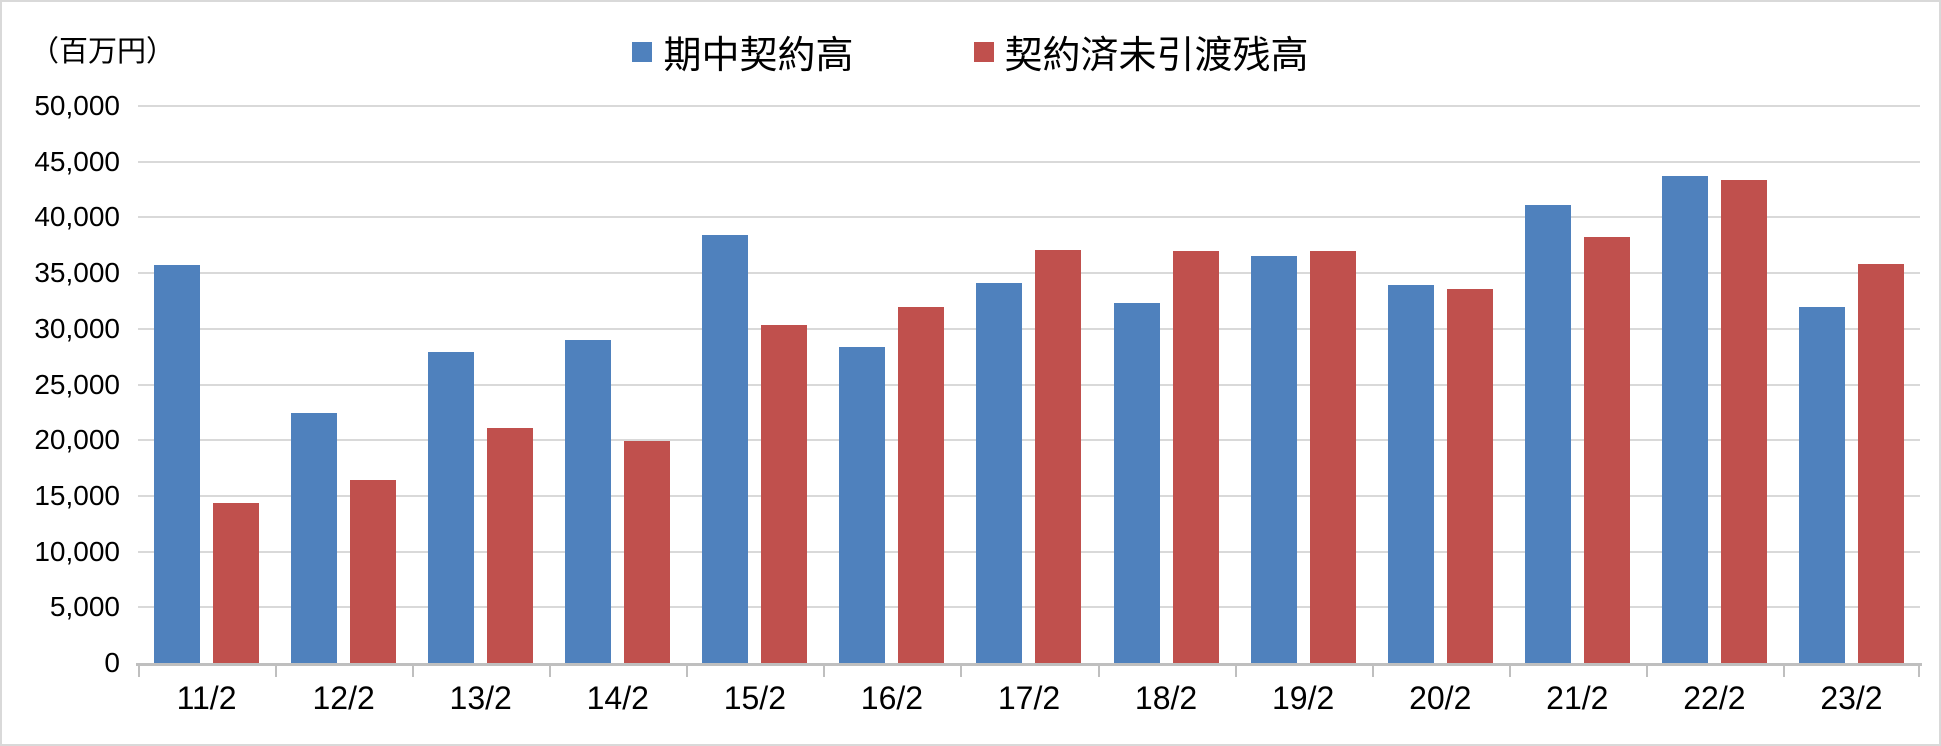 This screenshot has height=746, width=1941. What do you see at coordinates (1410, 474) in the screenshot?
I see `bar-series1-20/2` at bounding box center [1410, 474].